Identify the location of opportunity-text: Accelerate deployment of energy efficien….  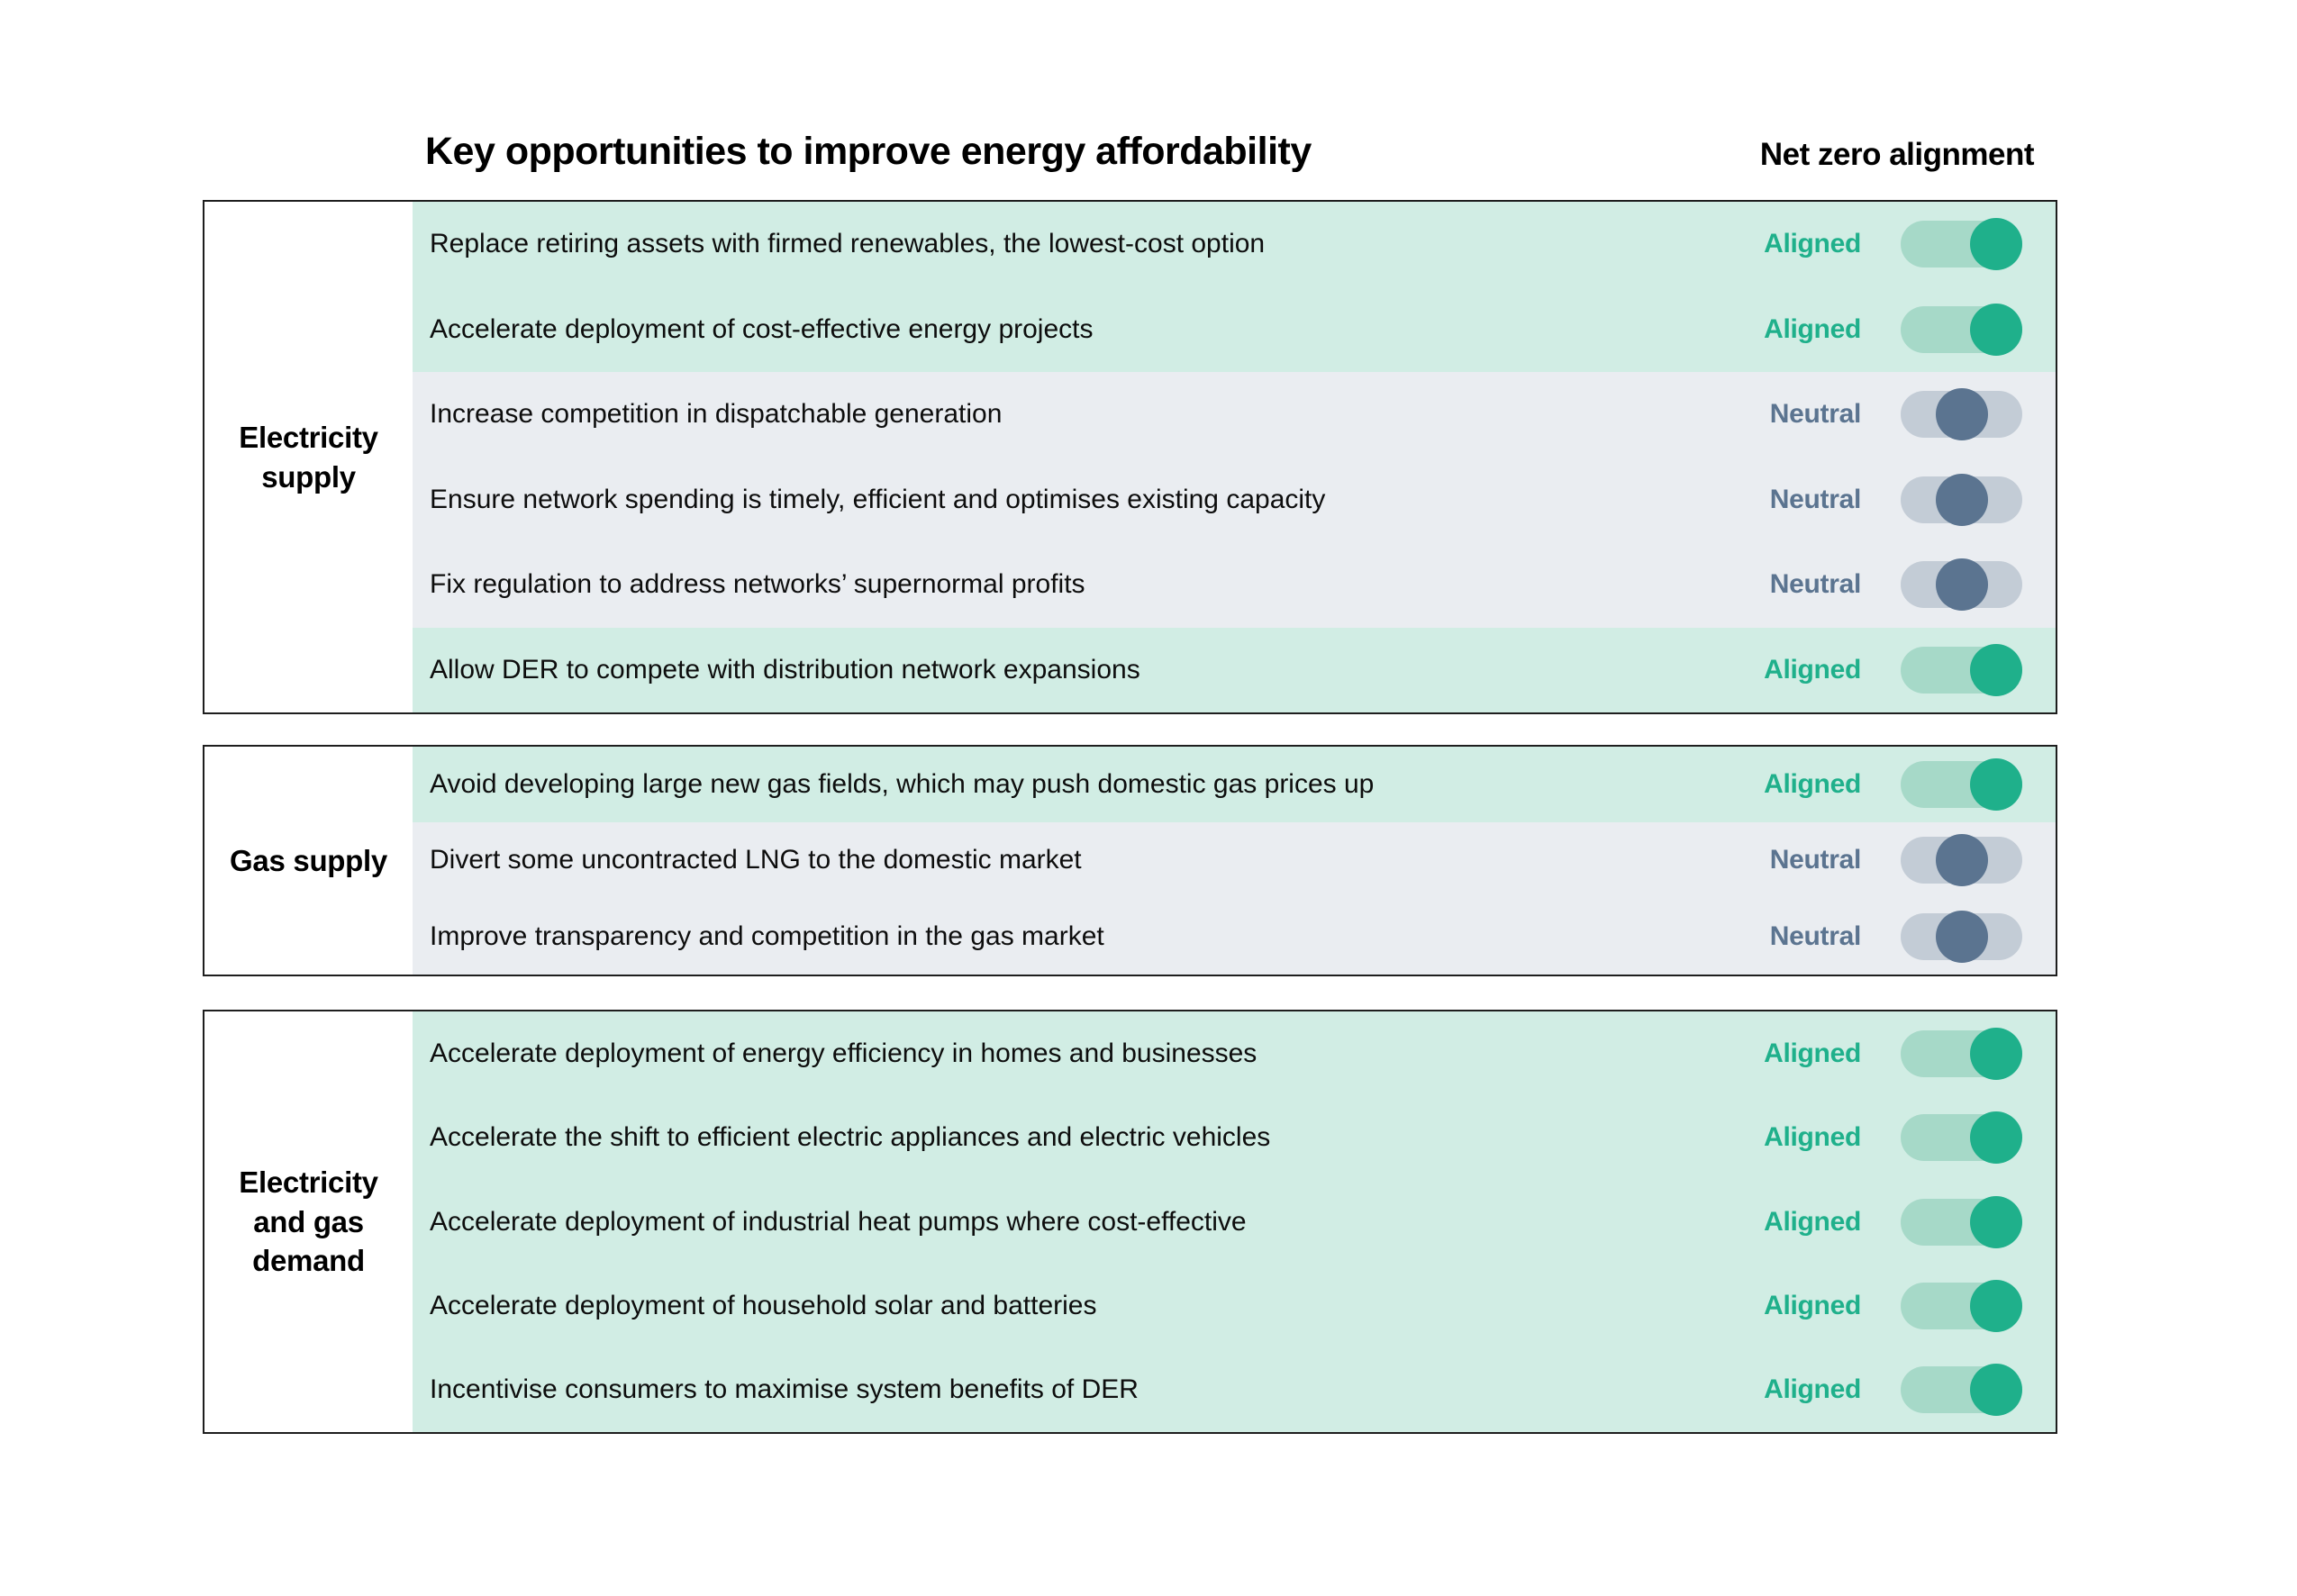
(843, 1053).